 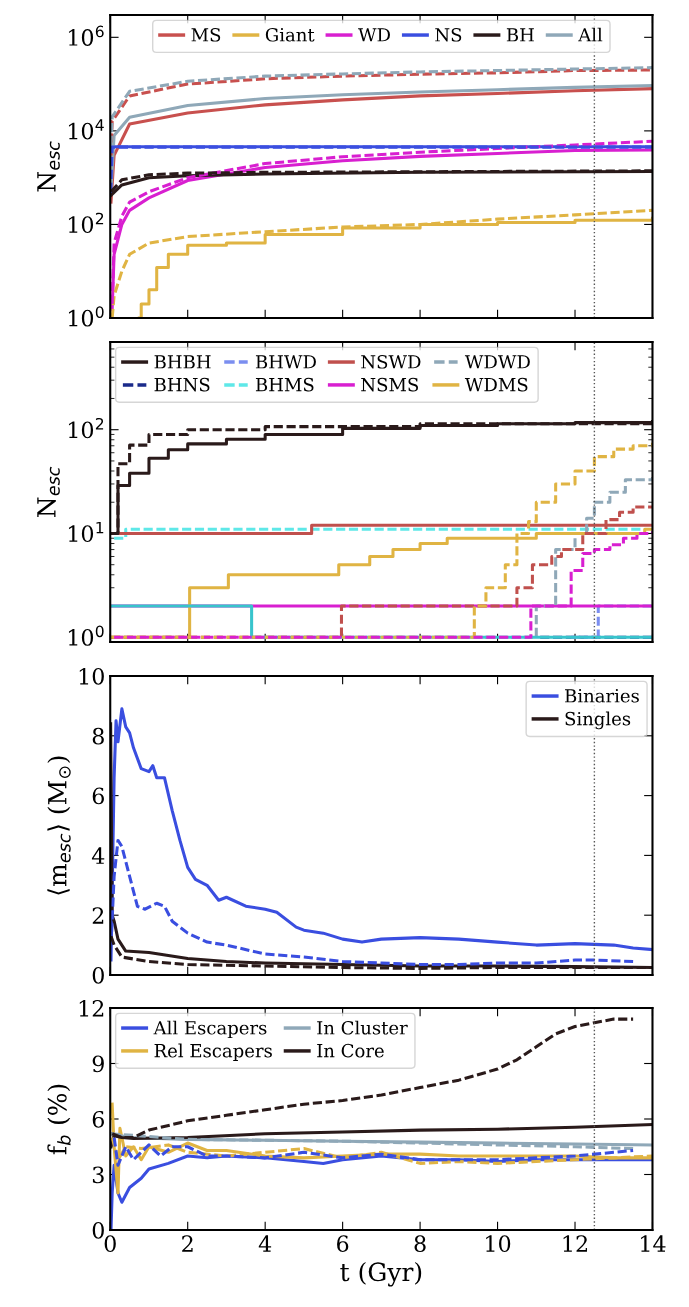 What do you see at coordinates (206, 34) in the screenshot?
I see `legend-label: MS` at bounding box center [206, 34].